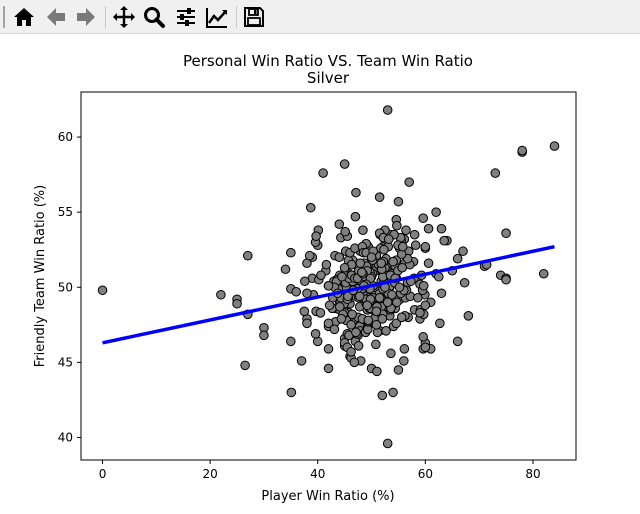  Describe the element at coordinates (103, 474) in the screenshot. I see `x-tick-label: 0` at that location.